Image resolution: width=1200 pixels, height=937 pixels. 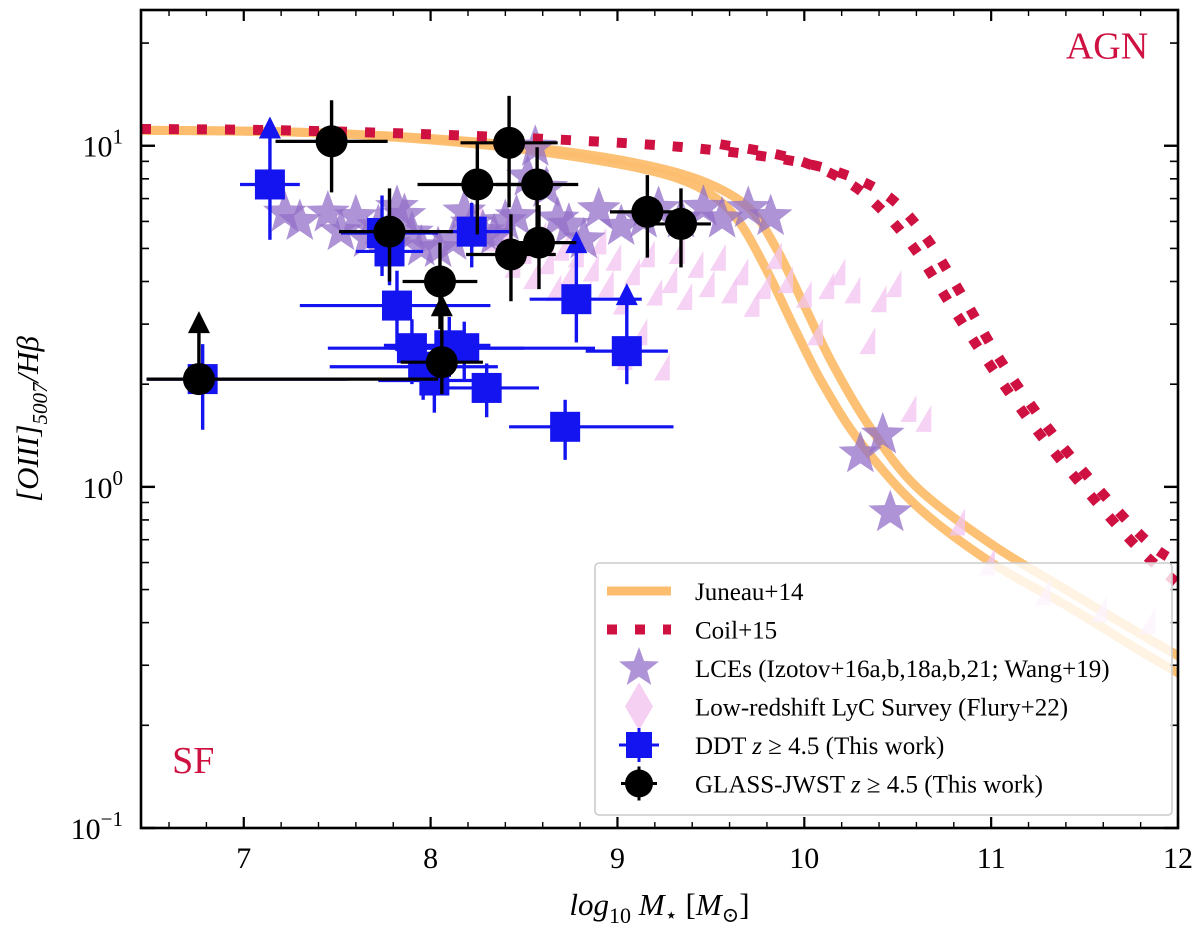 I want to click on x-axis-label-log: log, so click(x=589, y=904).